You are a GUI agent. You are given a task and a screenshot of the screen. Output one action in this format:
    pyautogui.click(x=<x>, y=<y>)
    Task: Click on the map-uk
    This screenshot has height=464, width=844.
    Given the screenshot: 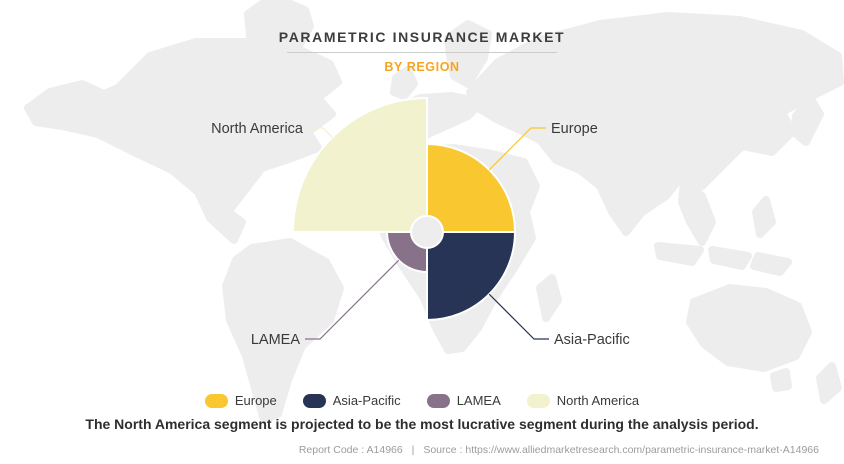 What is the action you would take?
    pyautogui.click(x=404, y=83)
    